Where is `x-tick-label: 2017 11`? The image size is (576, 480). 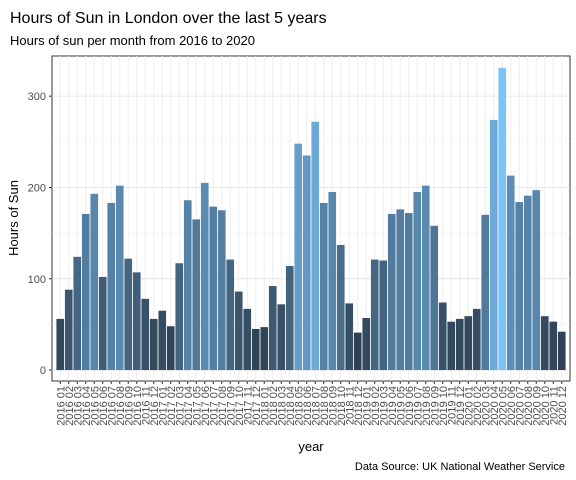 x-tick-label: 2017 11 is located at coordinates (248, 405).